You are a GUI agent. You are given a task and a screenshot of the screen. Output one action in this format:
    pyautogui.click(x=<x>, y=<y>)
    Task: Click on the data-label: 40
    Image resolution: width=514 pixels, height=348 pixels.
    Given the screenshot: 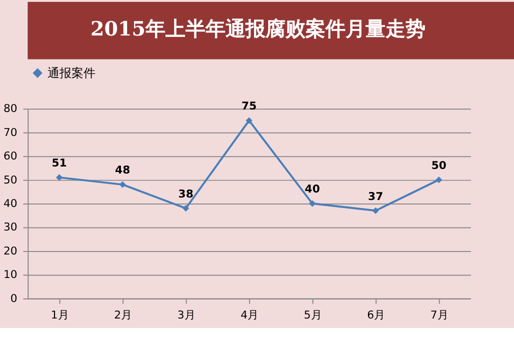 What is the action you would take?
    pyautogui.click(x=312, y=189)
    